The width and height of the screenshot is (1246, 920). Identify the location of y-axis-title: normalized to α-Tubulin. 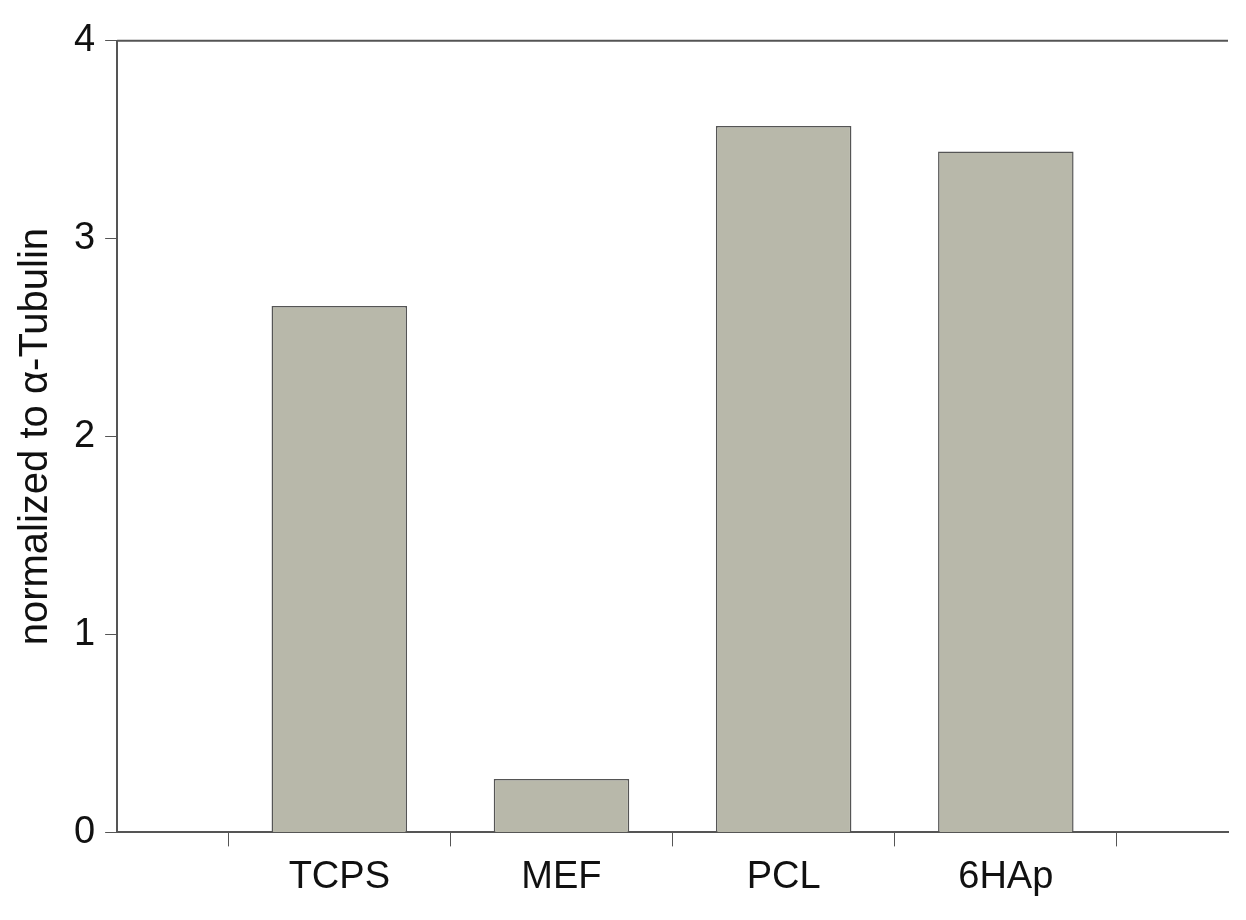
(33, 436).